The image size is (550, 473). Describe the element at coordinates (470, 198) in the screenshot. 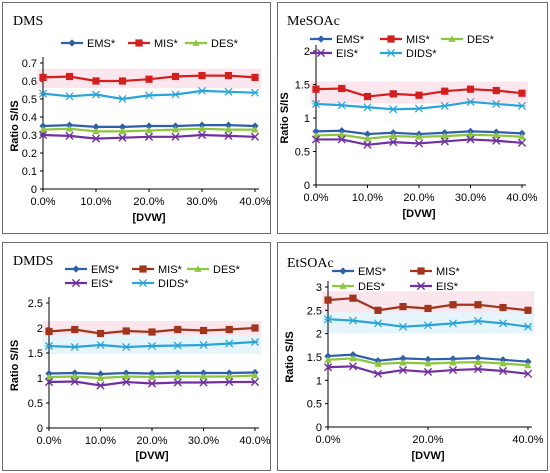

I see `x-tick-label: 30.0%` at that location.